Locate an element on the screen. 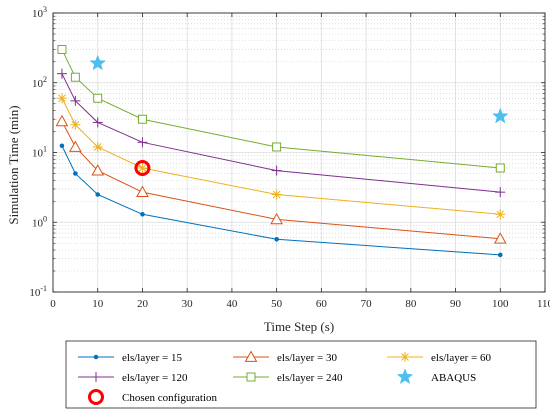 The image size is (550, 414). x-tick-label: 50 is located at coordinates (277, 304).